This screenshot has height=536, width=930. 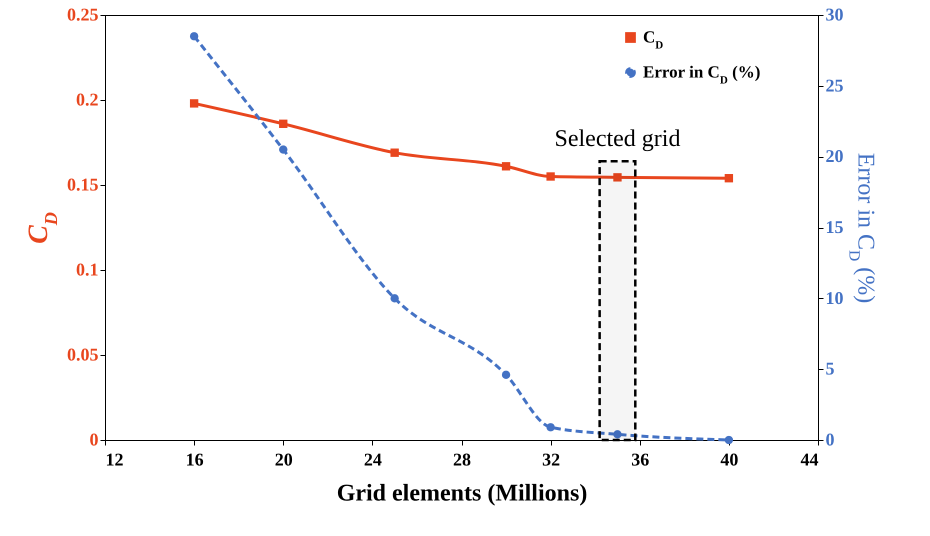 What do you see at coordinates (82, 184) in the screenshot?
I see `y-tick-label: 0.15` at bounding box center [82, 184].